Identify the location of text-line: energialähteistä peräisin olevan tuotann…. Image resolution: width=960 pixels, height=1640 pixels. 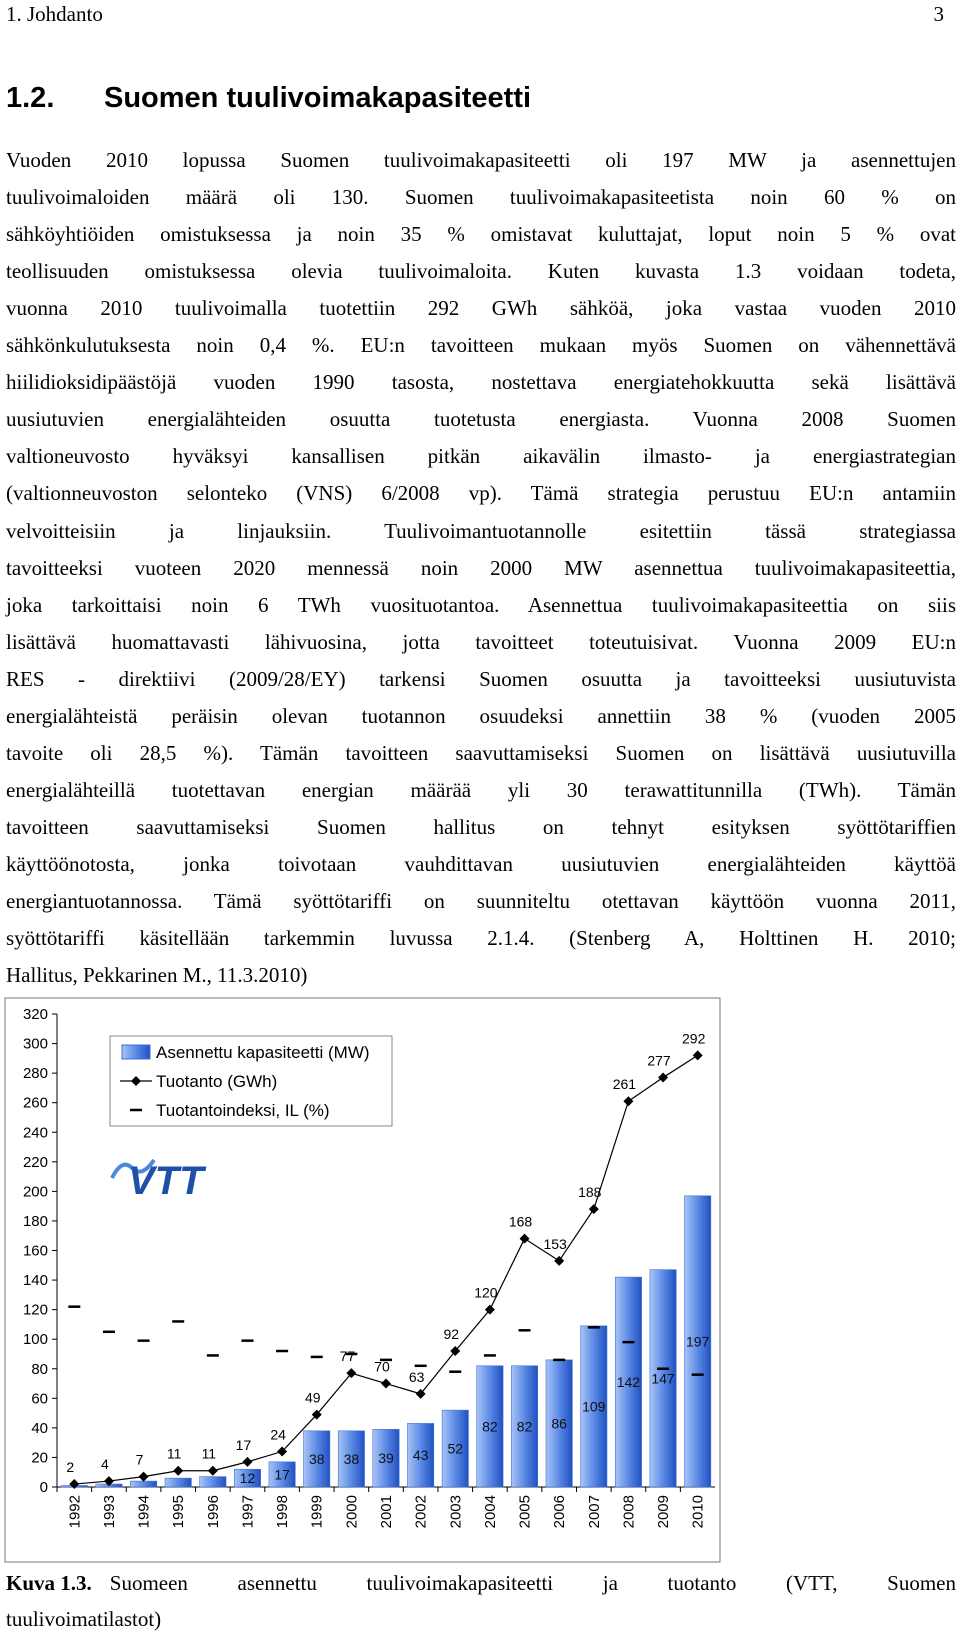
(481, 715).